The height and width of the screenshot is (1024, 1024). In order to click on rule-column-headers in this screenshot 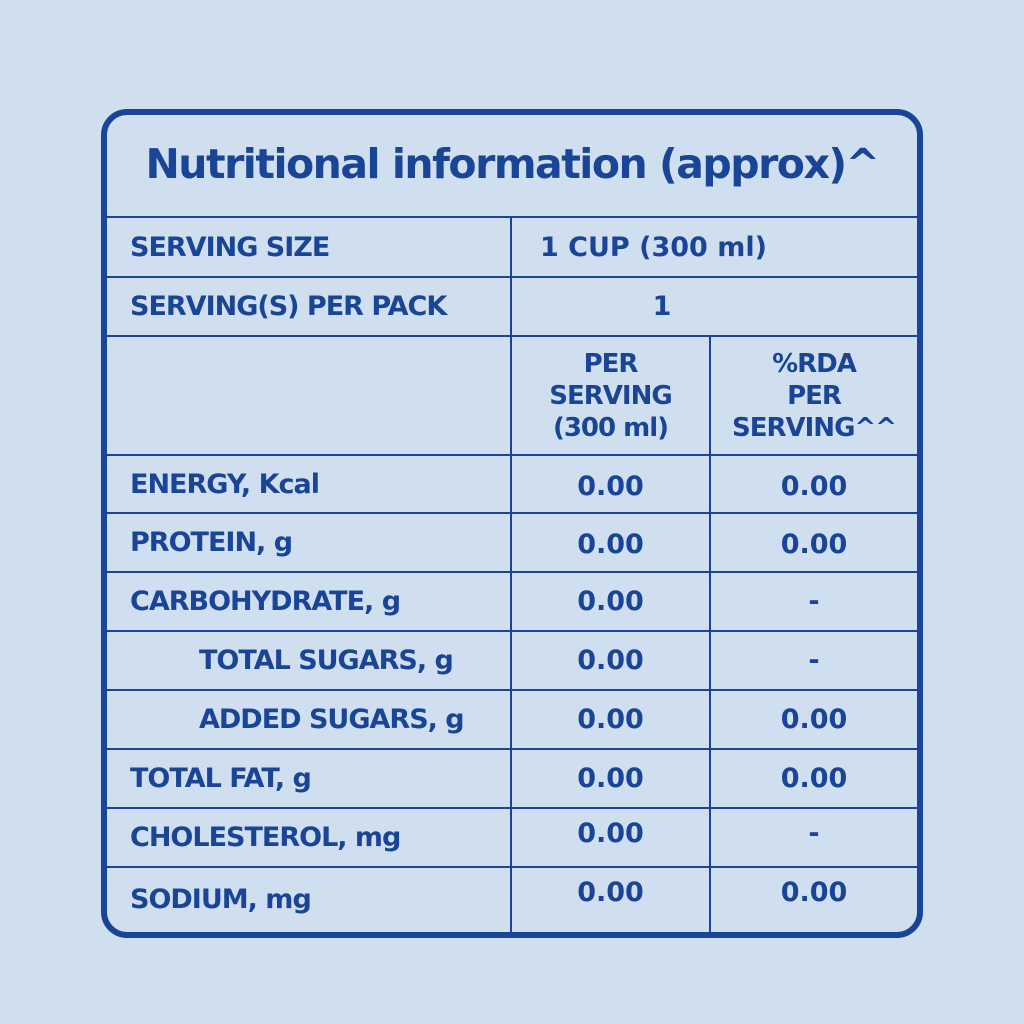, I will do `click(512, 455)`.